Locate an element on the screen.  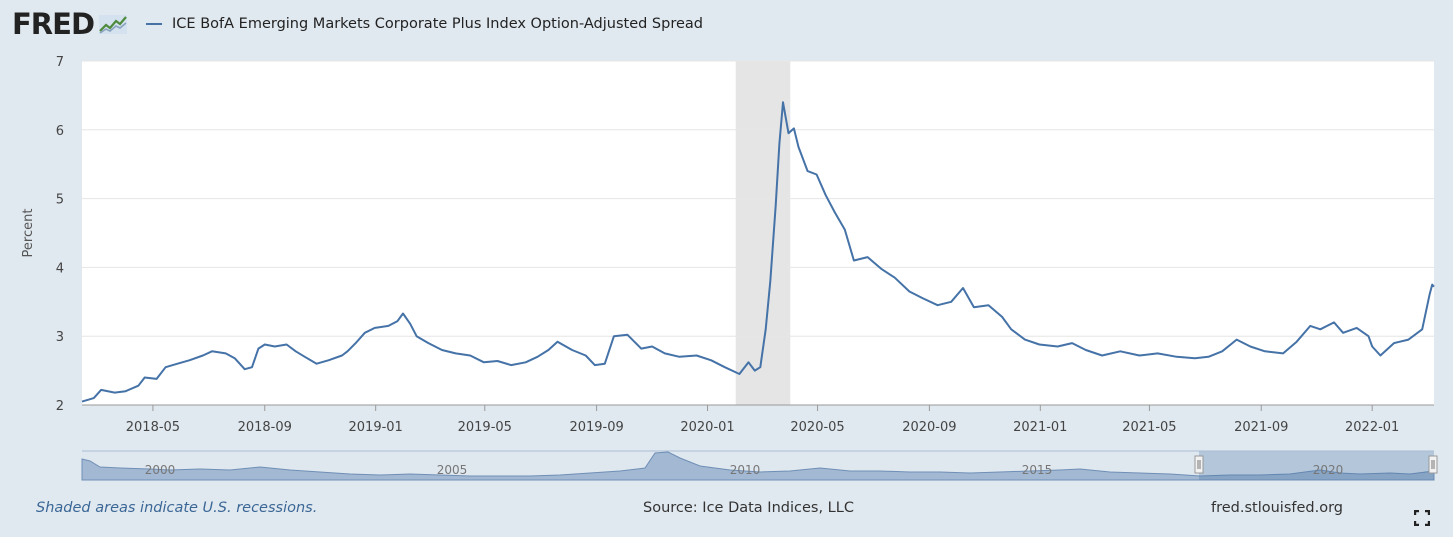
y-tick-label: 4 is located at coordinates (60, 268).